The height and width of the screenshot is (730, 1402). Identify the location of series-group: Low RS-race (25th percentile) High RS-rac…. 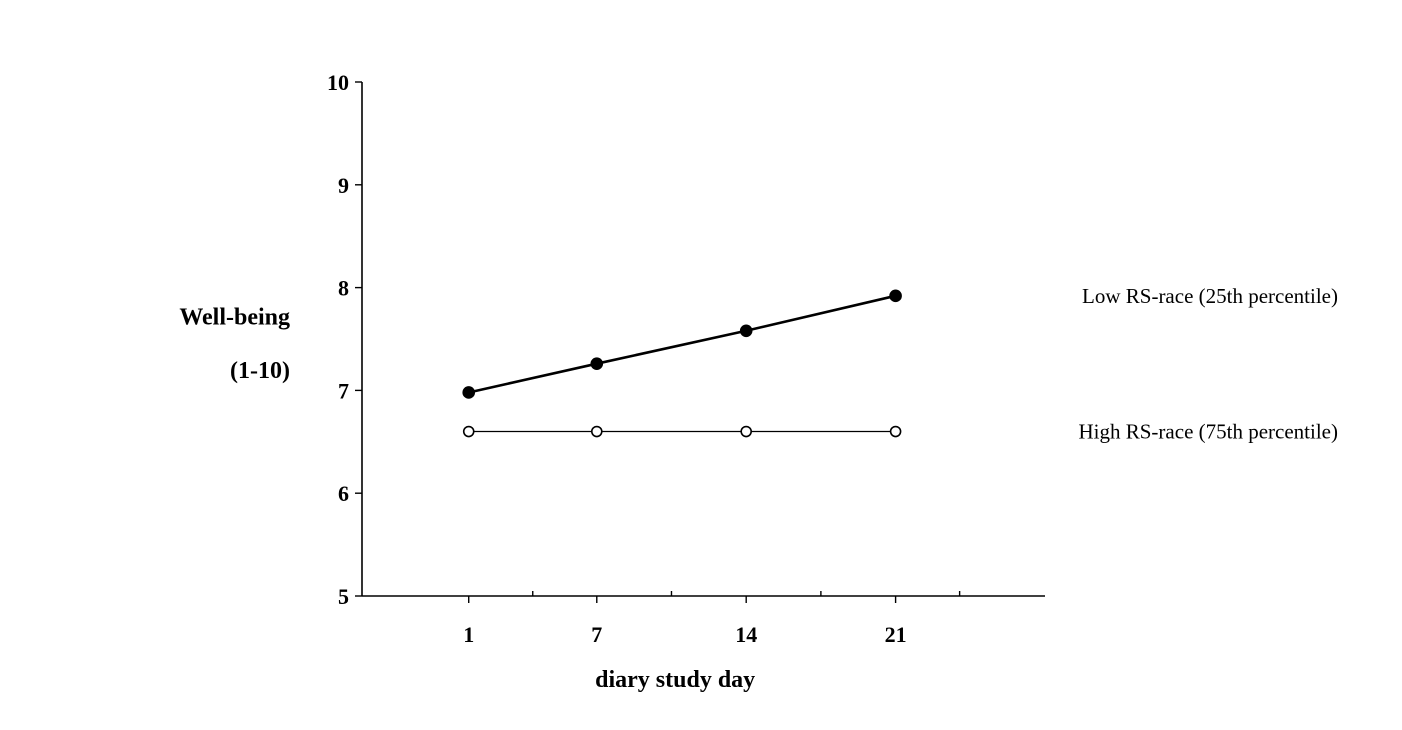
(900, 364).